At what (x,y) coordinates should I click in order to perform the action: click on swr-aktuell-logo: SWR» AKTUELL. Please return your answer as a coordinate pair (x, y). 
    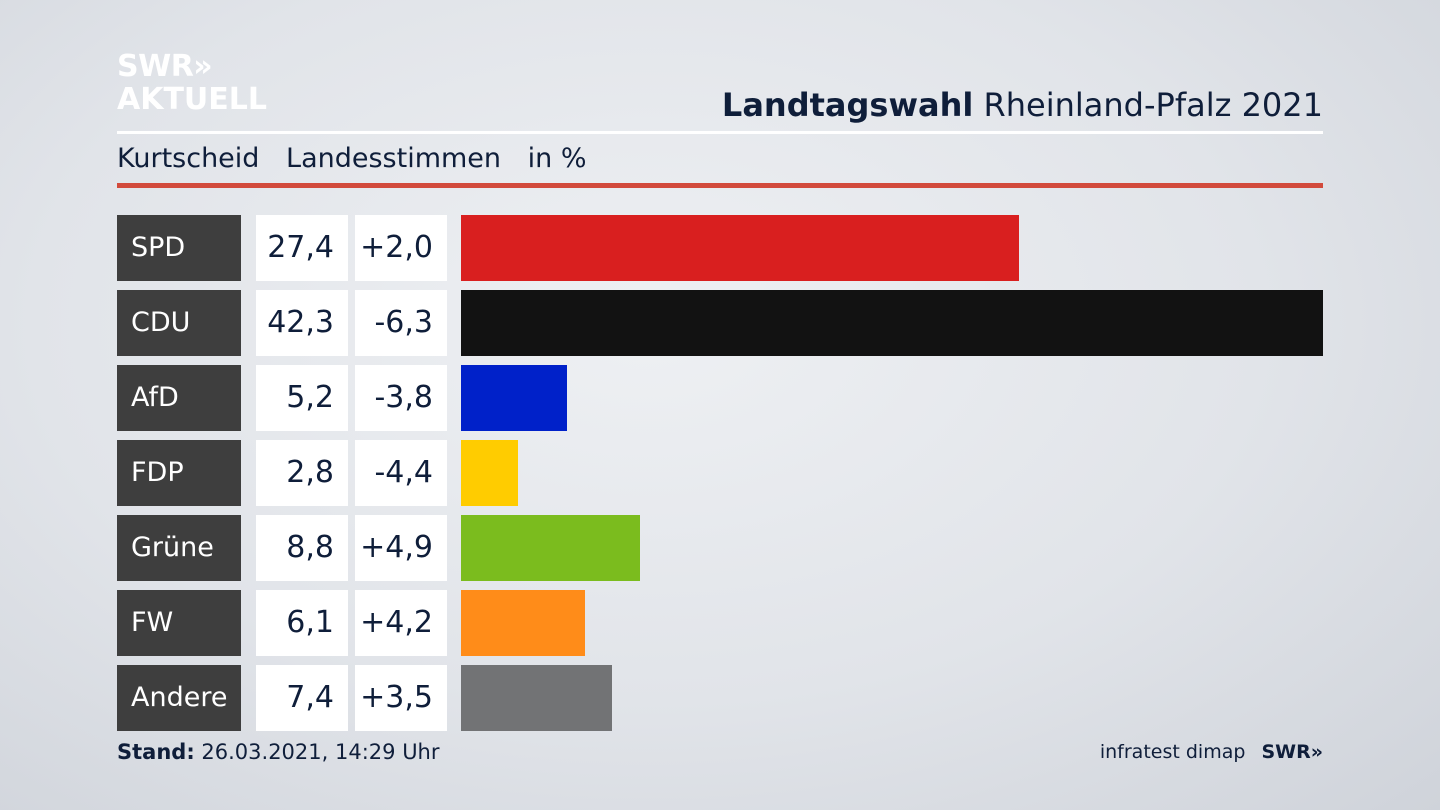
    Looking at the image, I should click on (192, 83).